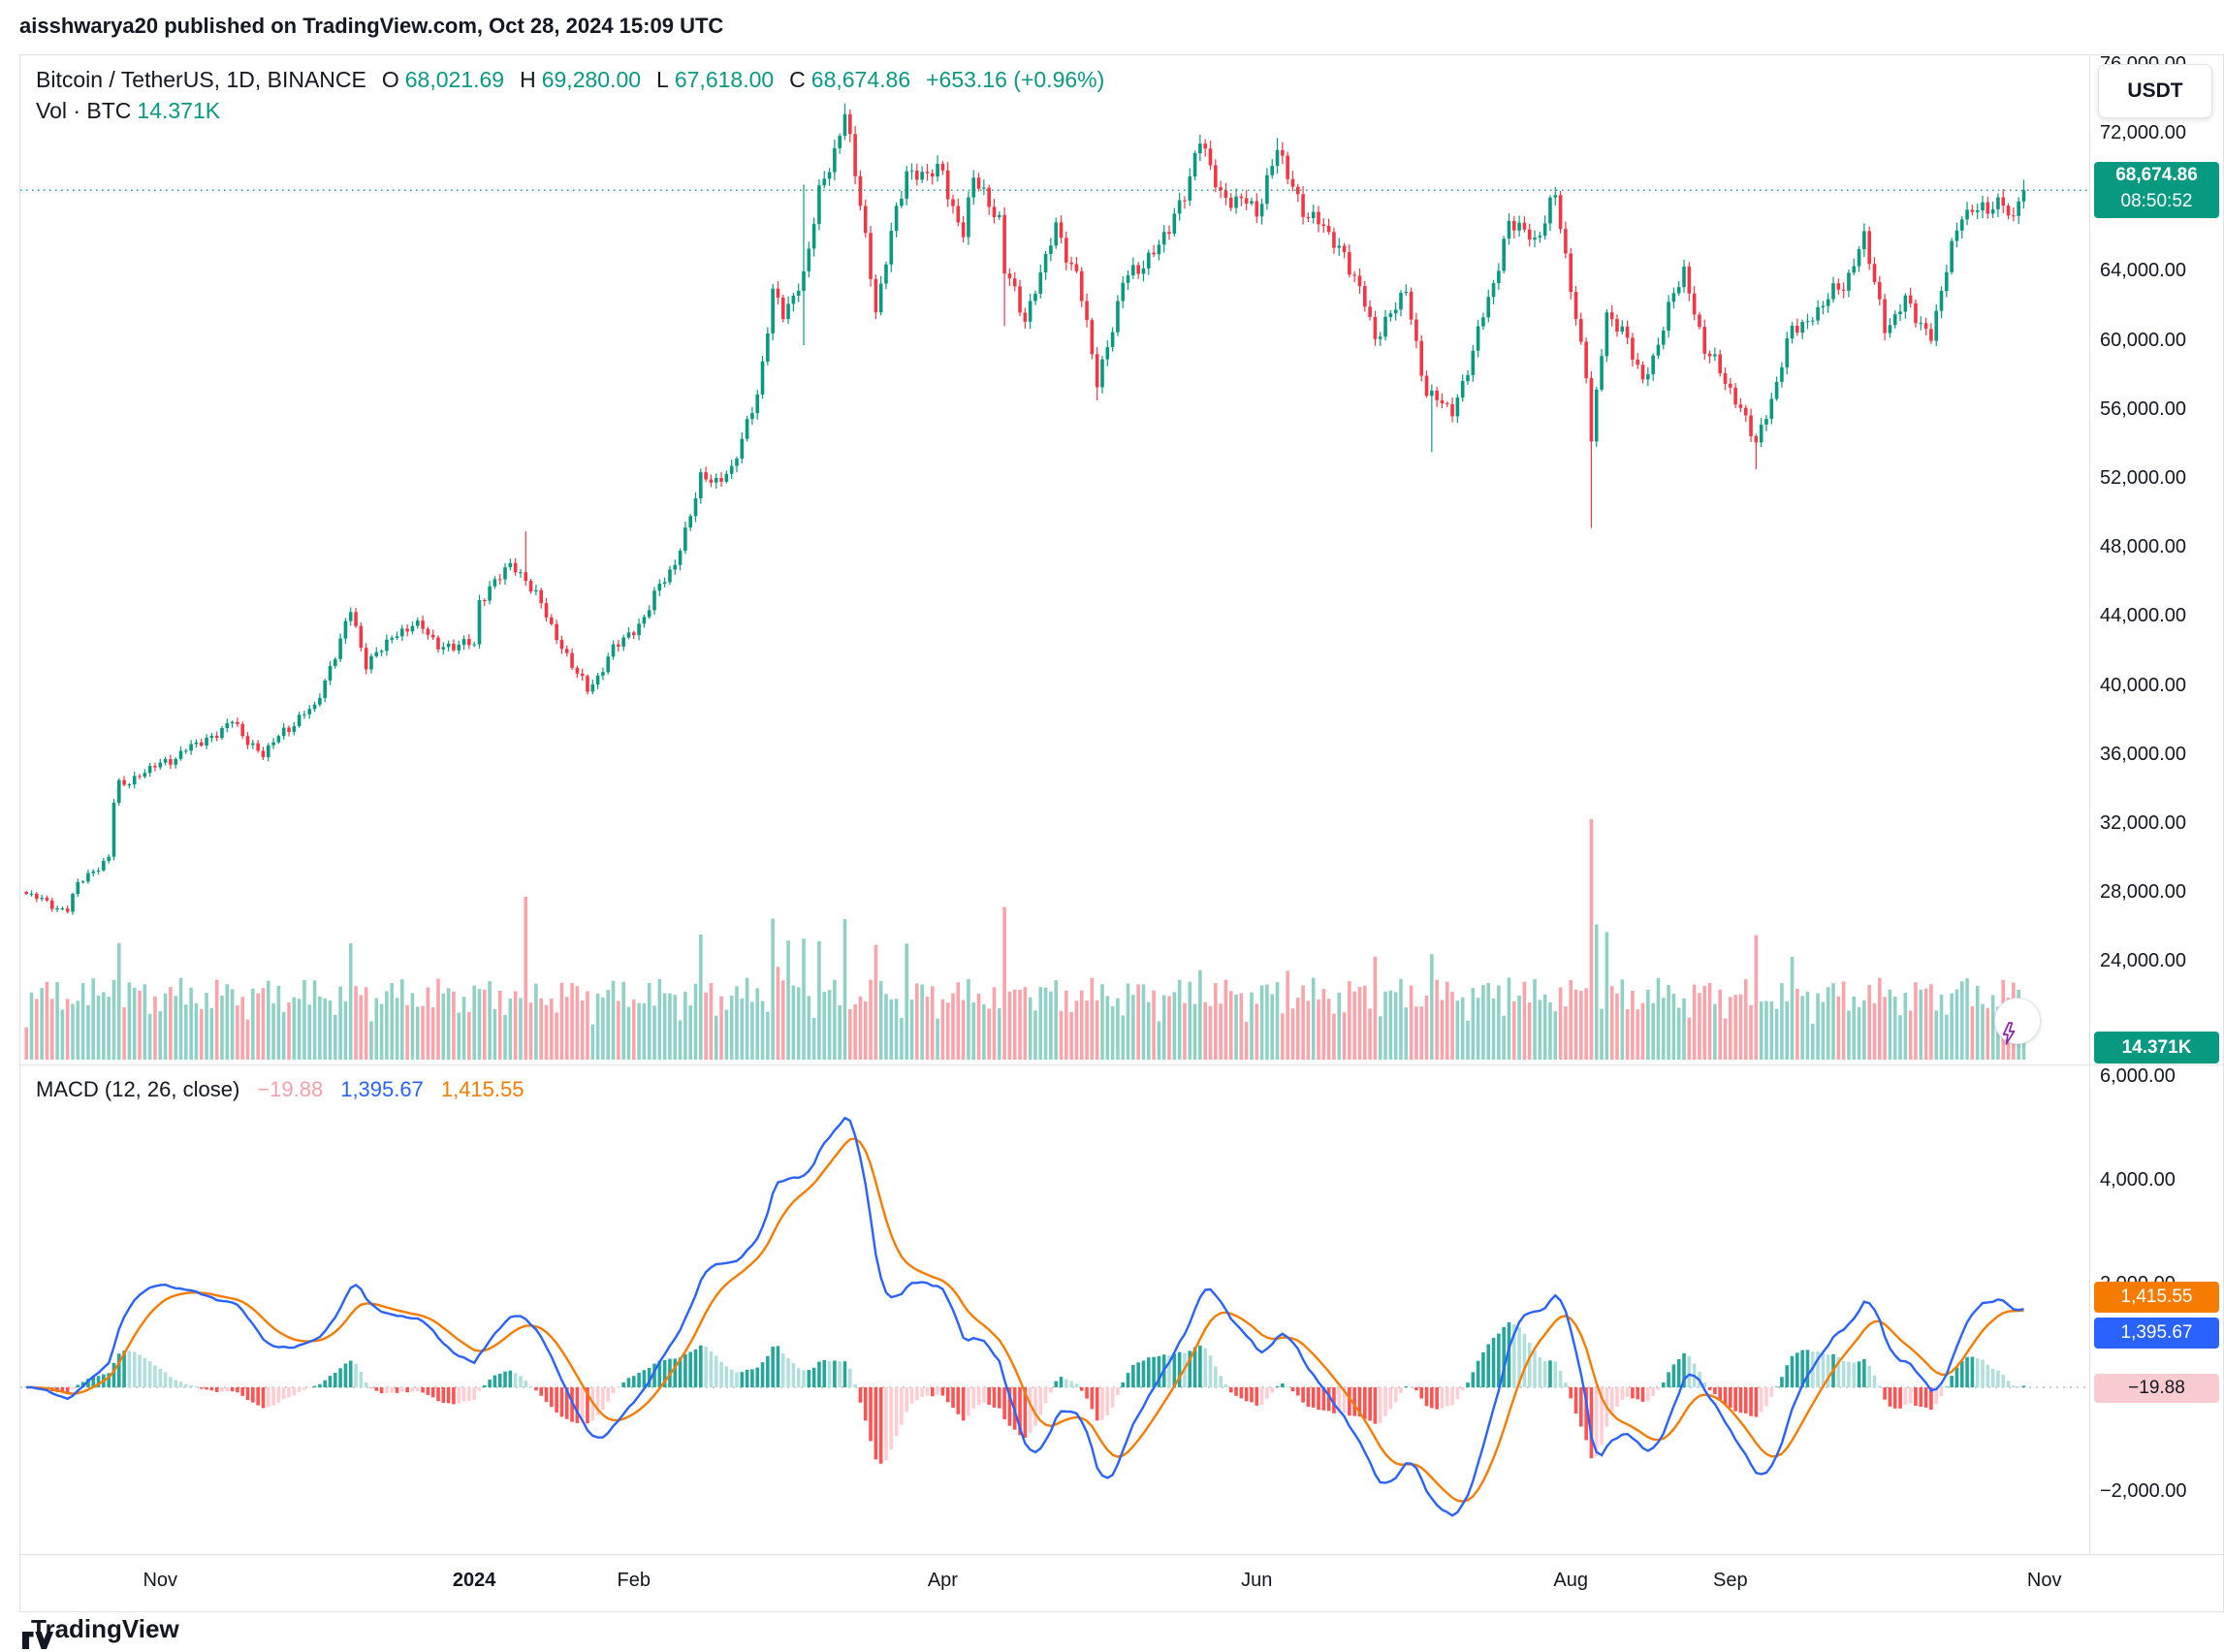 Image resolution: width=2224 pixels, height=1652 pixels. I want to click on bar-countdown: 08:50:52, so click(2156, 202).